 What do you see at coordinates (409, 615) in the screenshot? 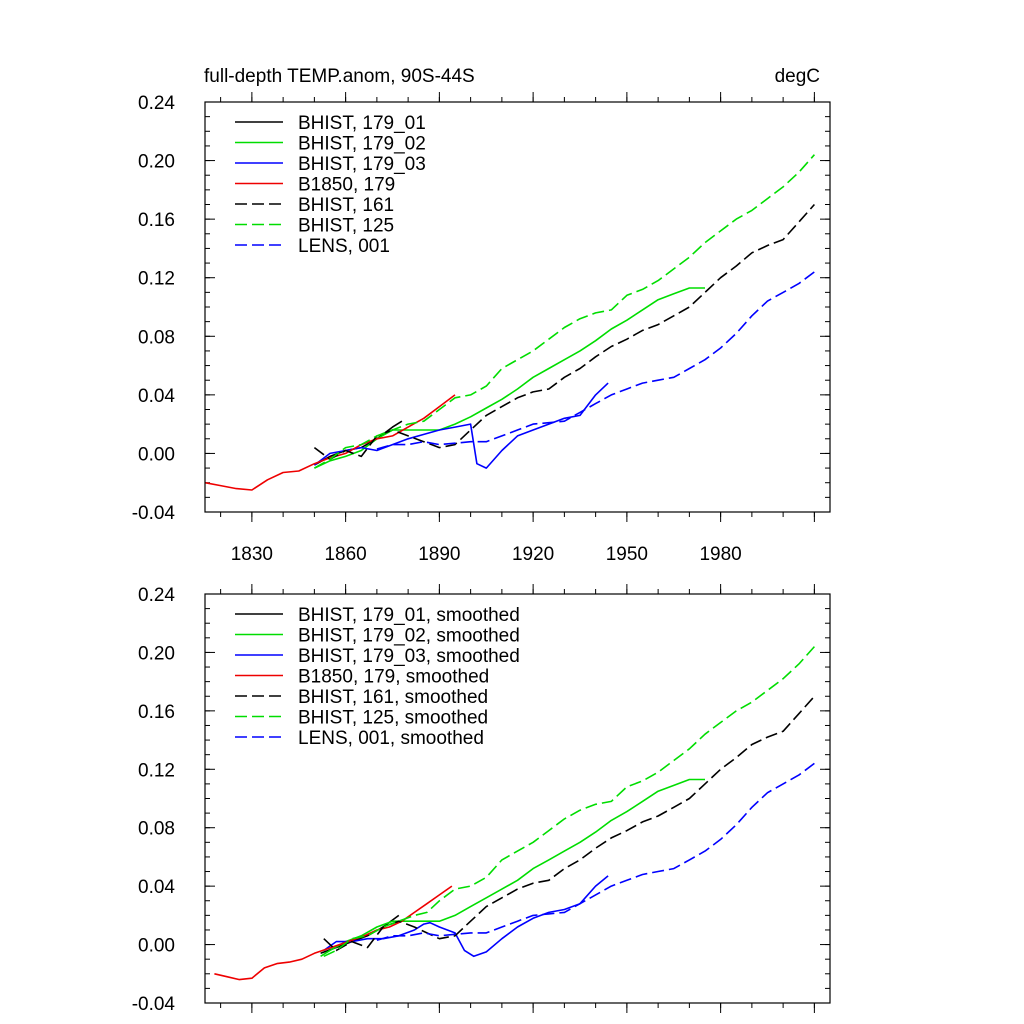
I see `legend-label: BHIST, 179_01, smoothed` at bounding box center [409, 615].